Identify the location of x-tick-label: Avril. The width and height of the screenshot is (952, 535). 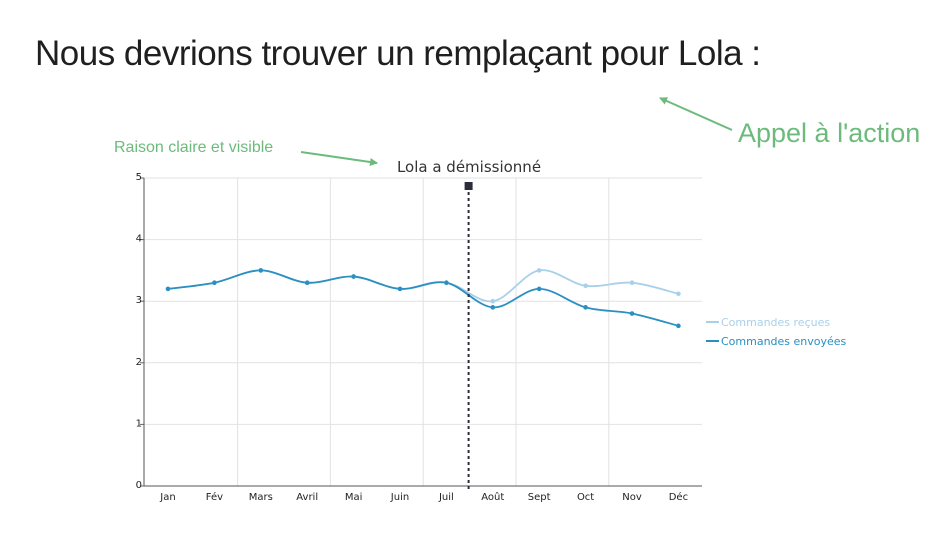
(307, 497).